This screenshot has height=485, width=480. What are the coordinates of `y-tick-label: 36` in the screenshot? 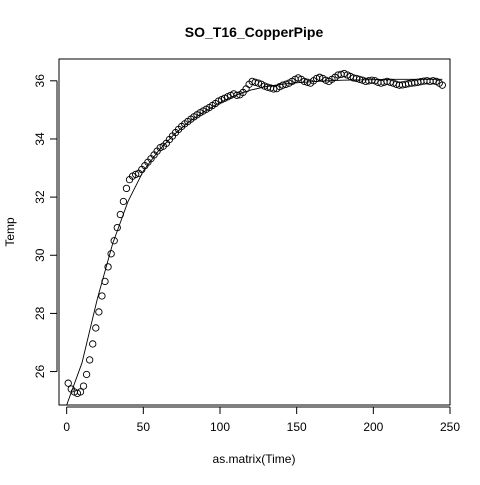 It's located at (40, 81).